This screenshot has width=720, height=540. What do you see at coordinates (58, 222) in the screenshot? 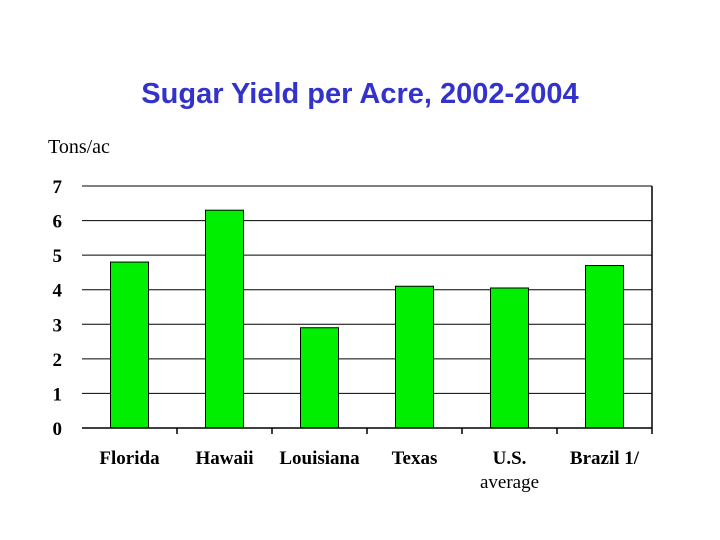
I see `y-tick-label: 6` at bounding box center [58, 222].